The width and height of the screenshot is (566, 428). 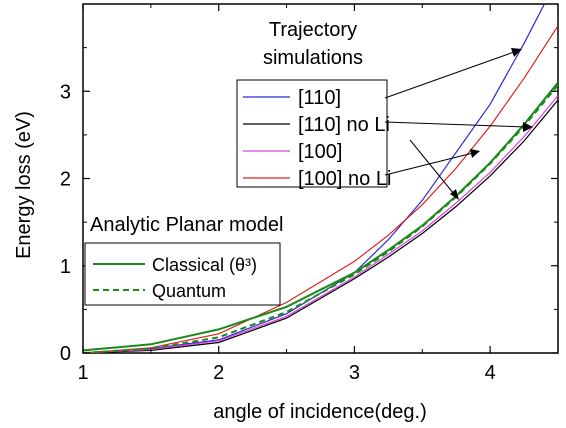 What do you see at coordinates (82, 373) in the screenshot?
I see `x-tick-label: 1` at bounding box center [82, 373].